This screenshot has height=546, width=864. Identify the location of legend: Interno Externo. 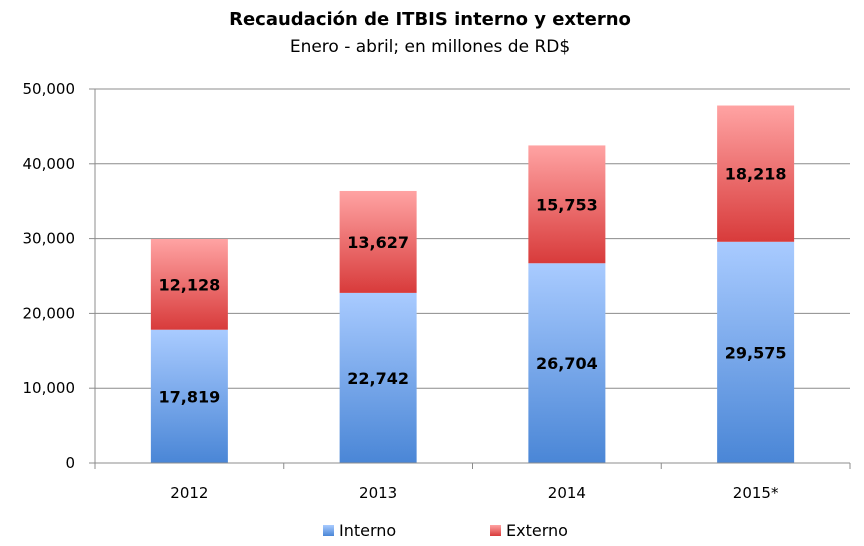
(445, 530).